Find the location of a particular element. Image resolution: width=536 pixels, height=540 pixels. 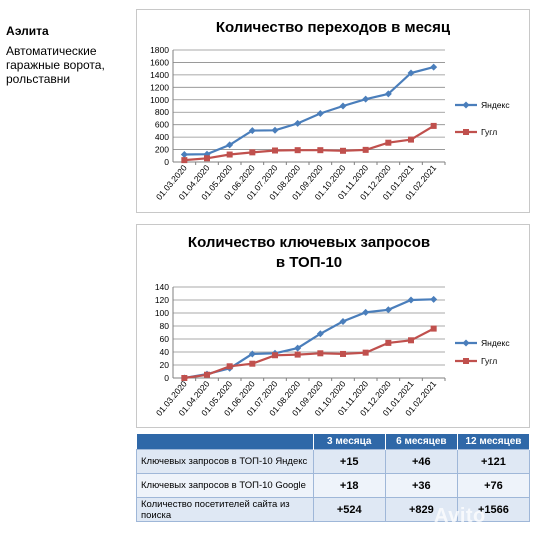

y-tick-label: 120 is located at coordinates (162, 300).